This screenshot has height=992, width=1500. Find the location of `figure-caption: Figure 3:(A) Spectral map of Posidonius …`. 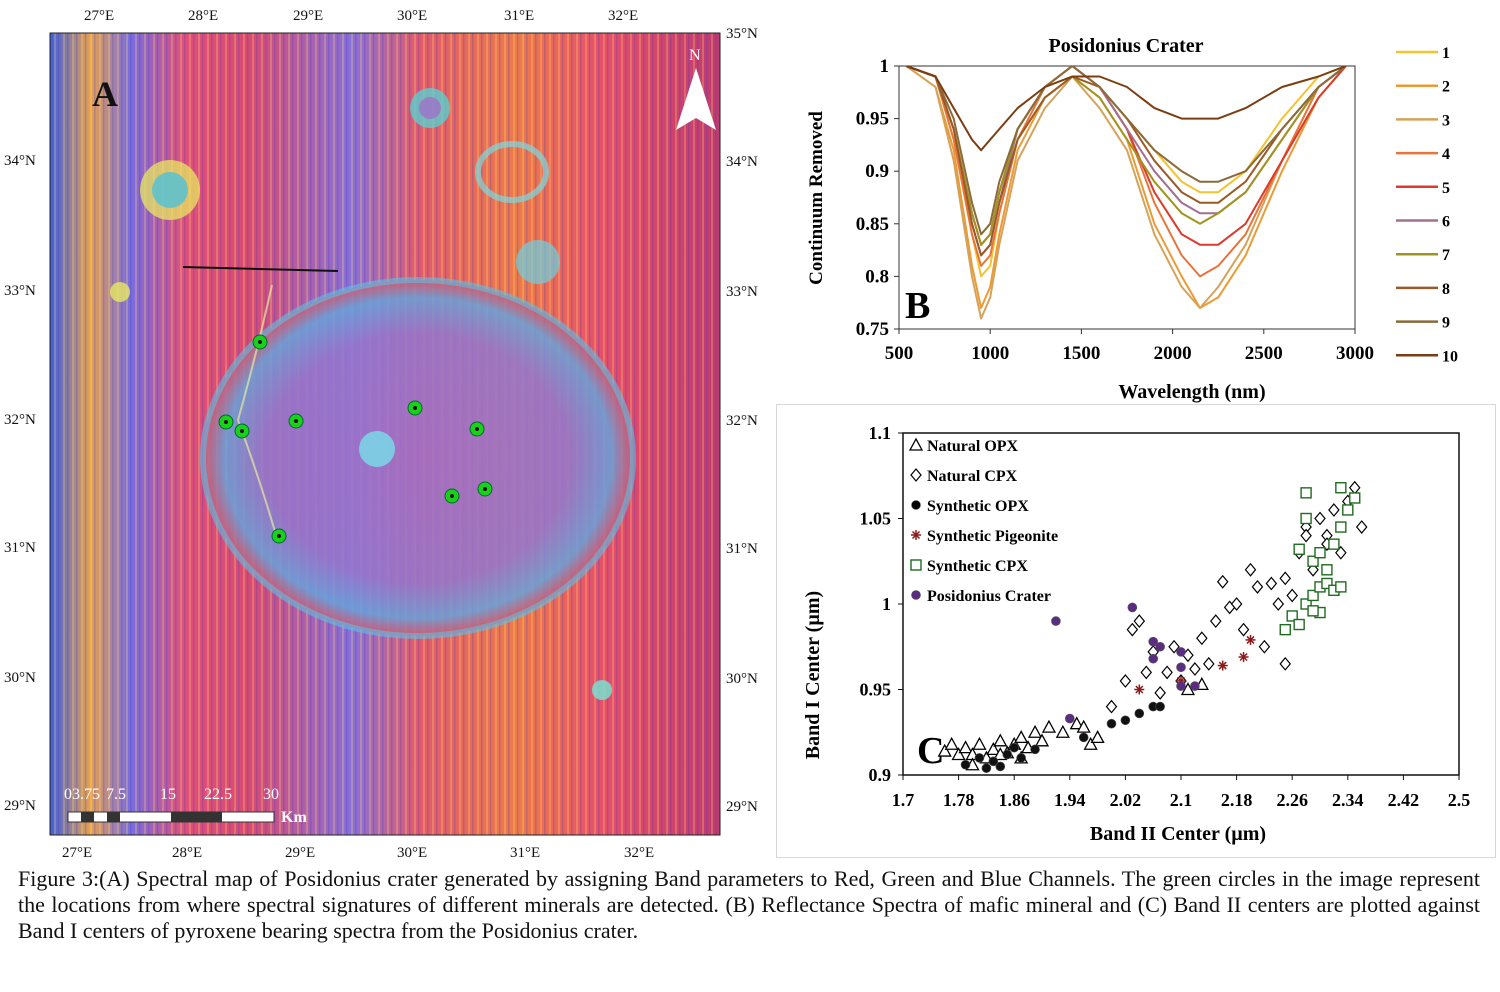

figure-caption: Figure 3:(A) Spectral map of Posidonius … is located at coordinates (749, 904).